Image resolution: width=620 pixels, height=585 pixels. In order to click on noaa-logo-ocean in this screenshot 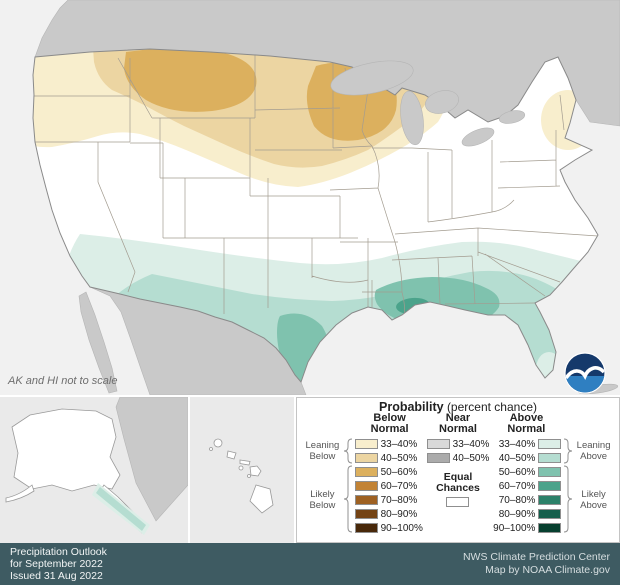, I will do `click(585, 384)`.